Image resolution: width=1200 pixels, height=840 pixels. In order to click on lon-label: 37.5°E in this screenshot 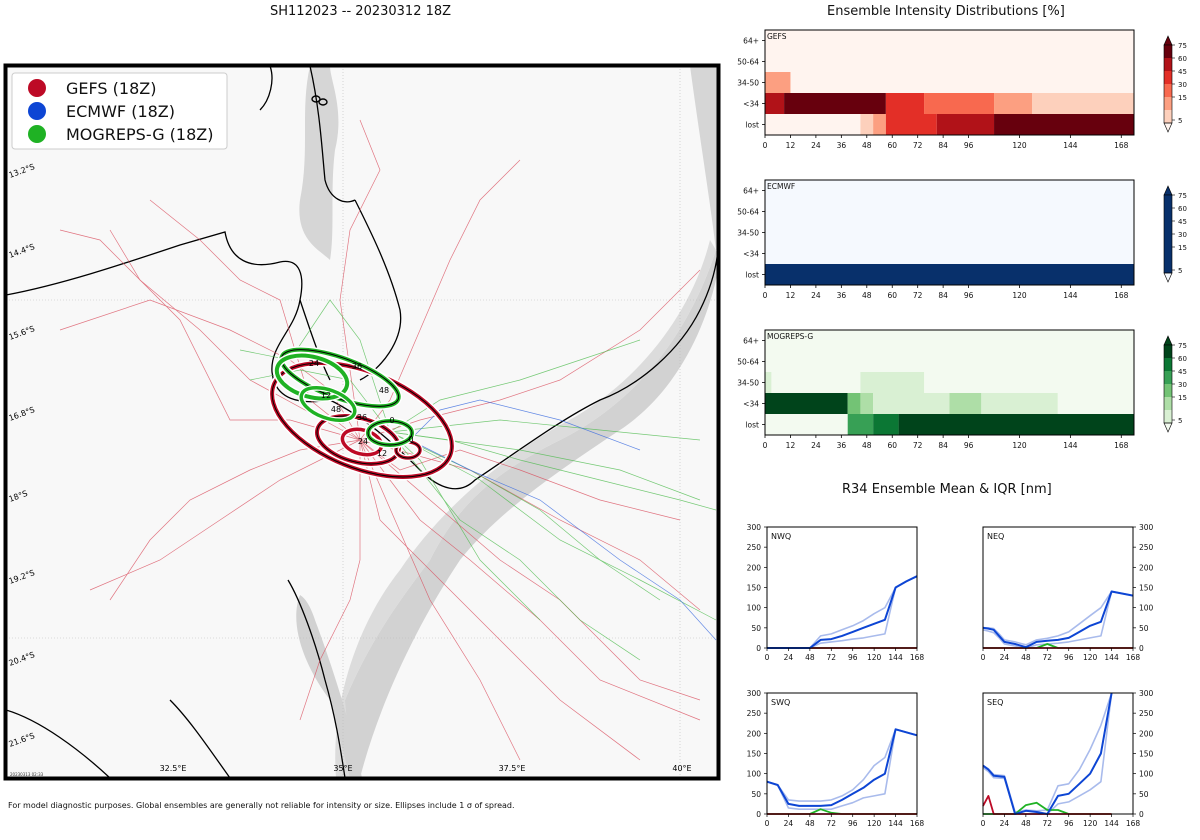, I will do `click(512, 768)`.